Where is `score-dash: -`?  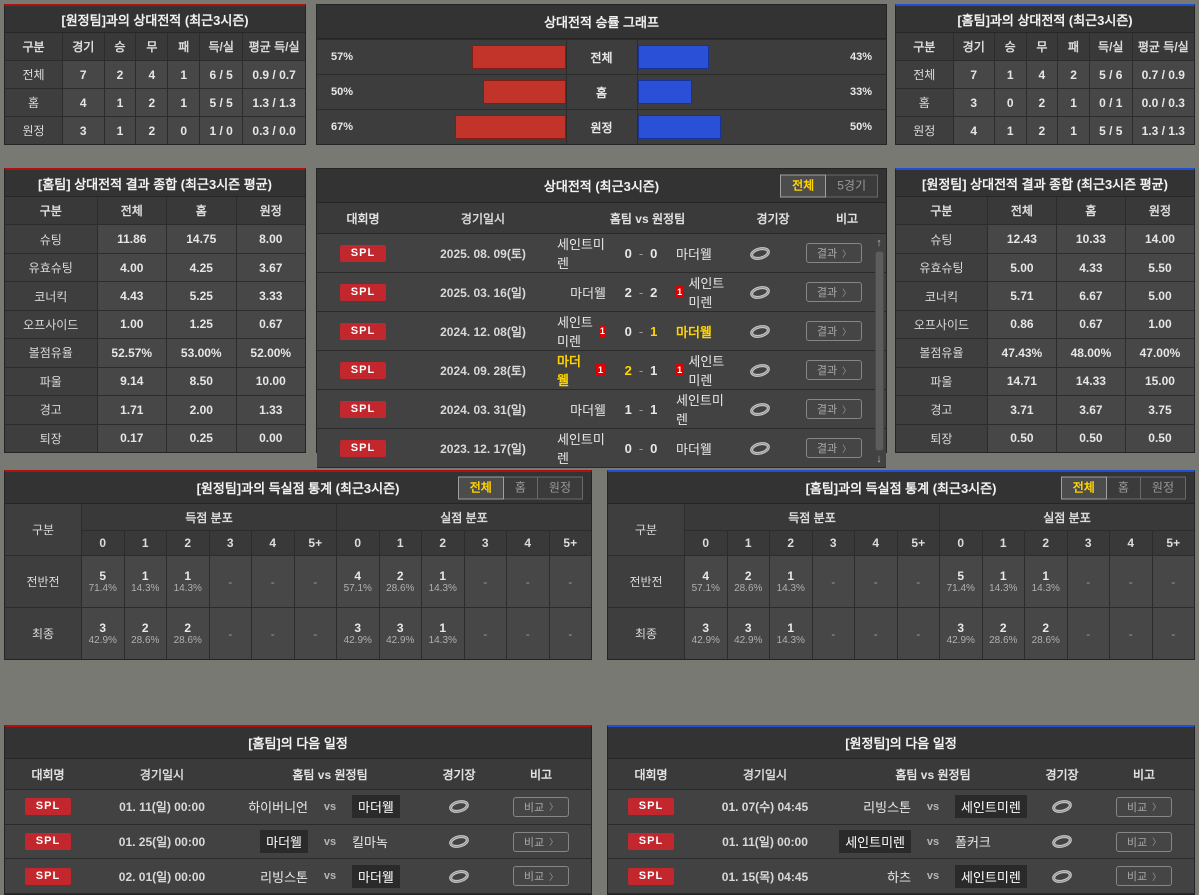
score-dash: - is located at coordinates (641, 370).